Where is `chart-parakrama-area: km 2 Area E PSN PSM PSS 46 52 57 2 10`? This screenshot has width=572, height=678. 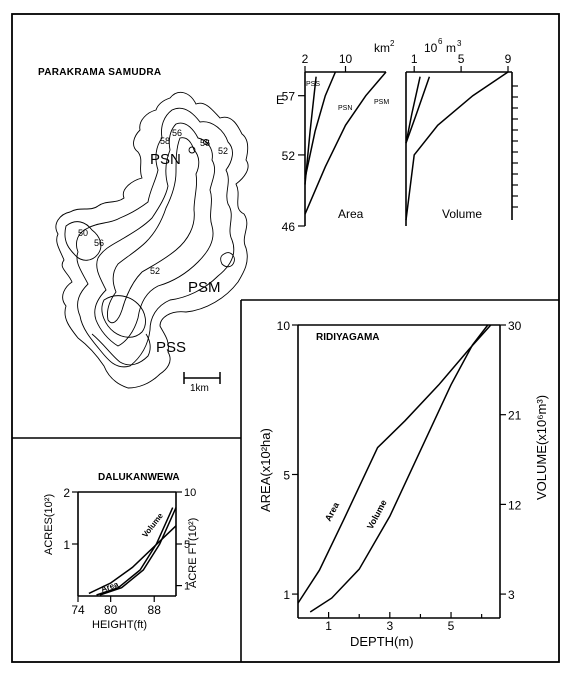 chart-parakrama-area: km 2 Area E PSN PSM PSS 46 52 57 2 10 is located at coordinates (335, 136).